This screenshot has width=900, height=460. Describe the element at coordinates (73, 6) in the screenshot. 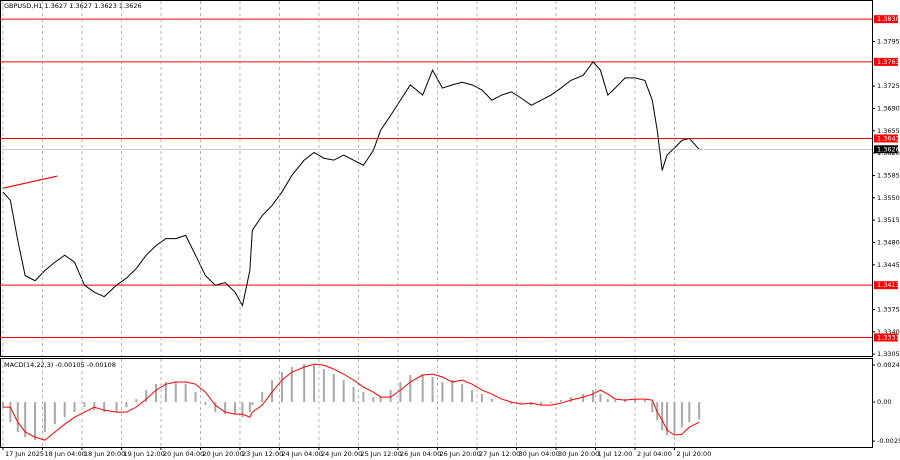

I see `chart-title: GBPUSD,H1 1.3627 1.3627 1.3623 1.3626` at that location.